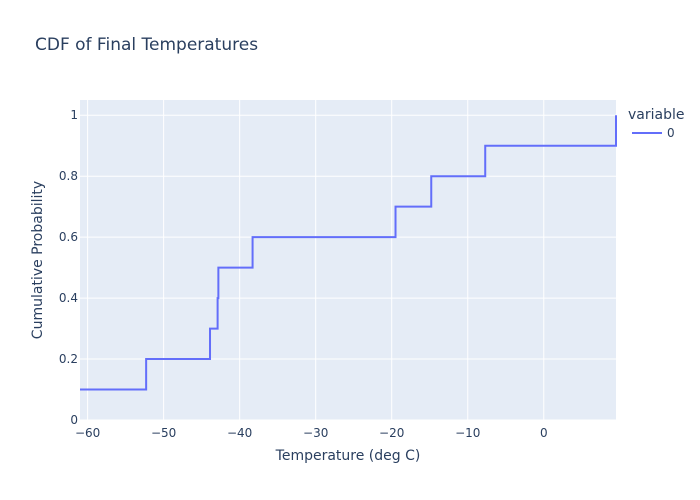  What do you see at coordinates (146, 45) in the screenshot?
I see `chart-title: CDF of Final Temperatures` at bounding box center [146, 45].